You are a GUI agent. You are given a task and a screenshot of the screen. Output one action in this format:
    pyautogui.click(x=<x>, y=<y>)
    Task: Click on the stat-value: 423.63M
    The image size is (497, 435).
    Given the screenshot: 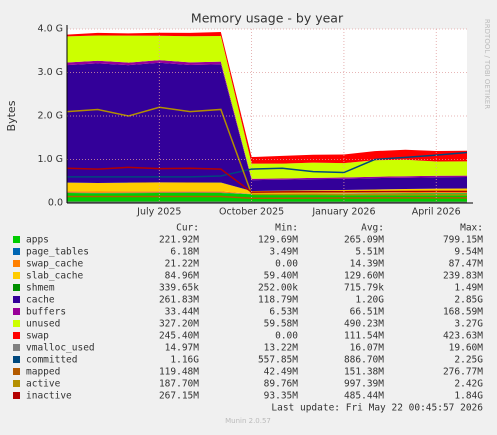 What is the action you would take?
    pyautogui.click(x=463, y=336)
    